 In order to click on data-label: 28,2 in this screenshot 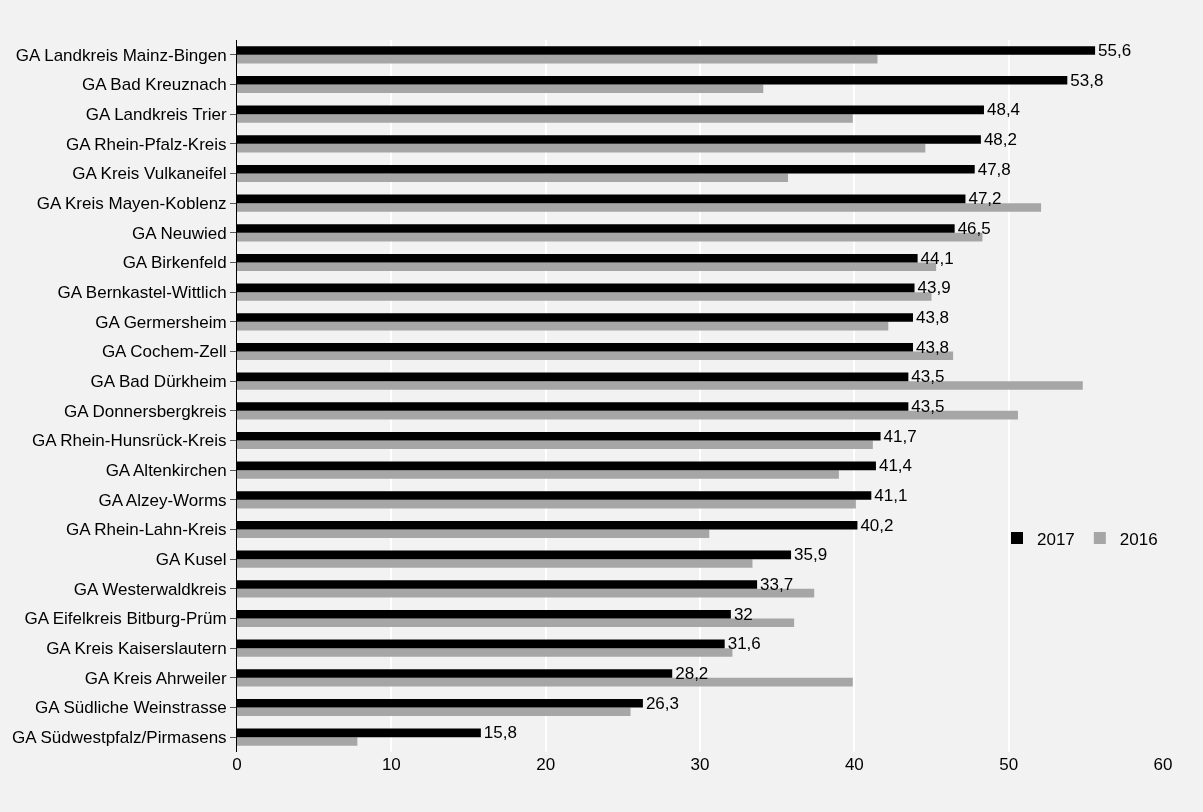, I will do `click(692, 674)`.